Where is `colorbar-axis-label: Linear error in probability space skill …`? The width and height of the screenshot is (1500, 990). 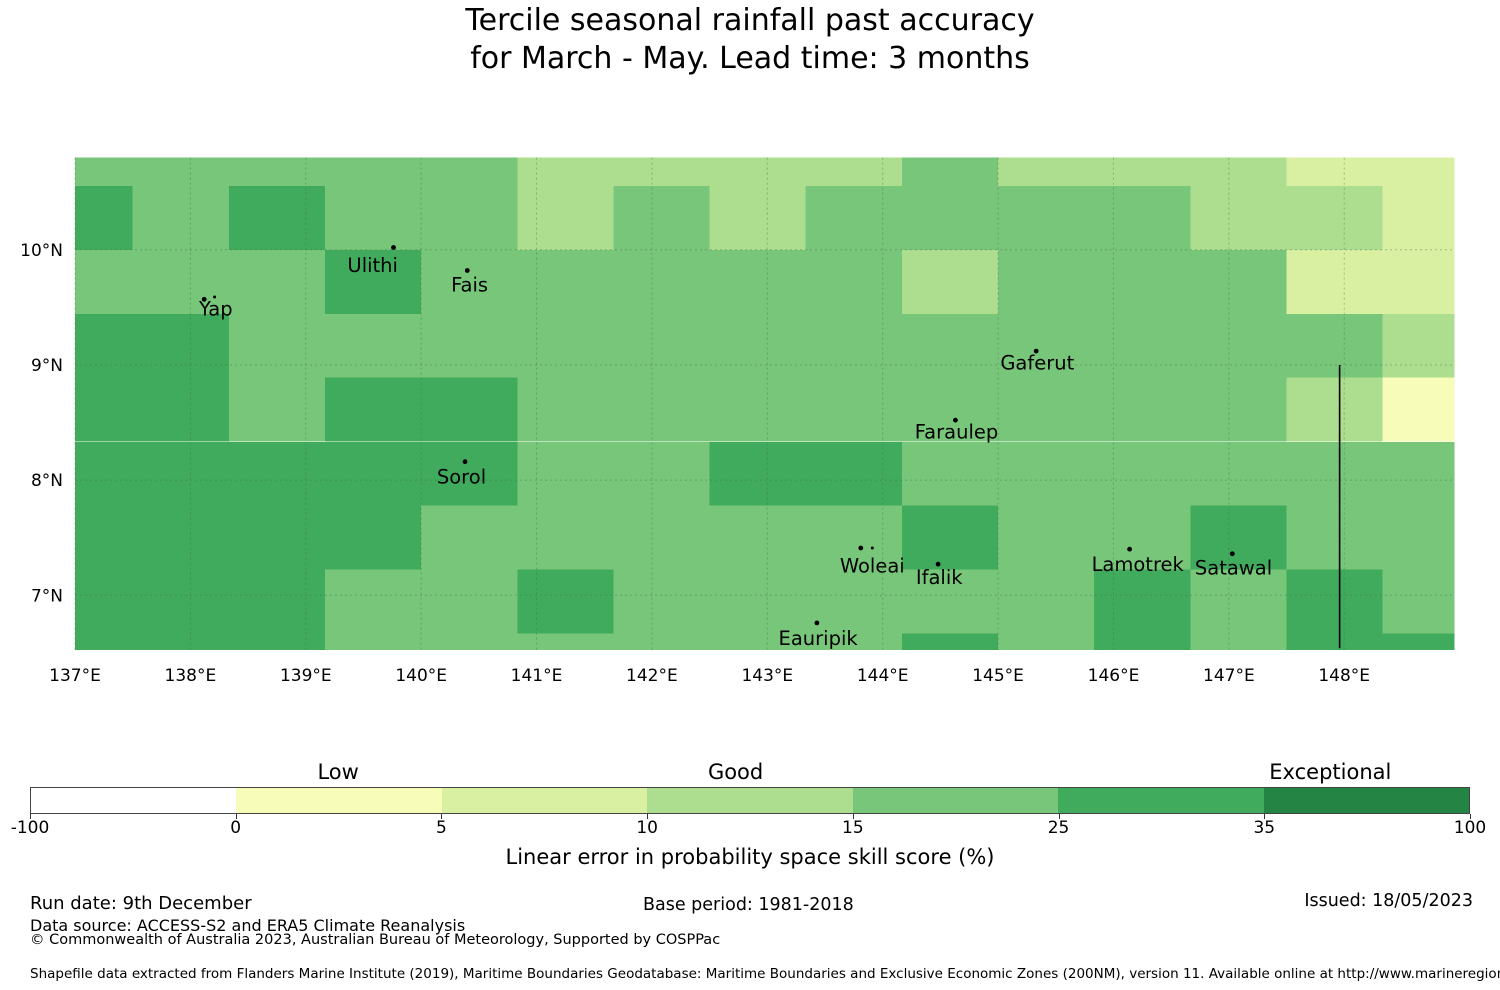 colorbar-axis-label: Linear error in probability space skill … is located at coordinates (750, 857).